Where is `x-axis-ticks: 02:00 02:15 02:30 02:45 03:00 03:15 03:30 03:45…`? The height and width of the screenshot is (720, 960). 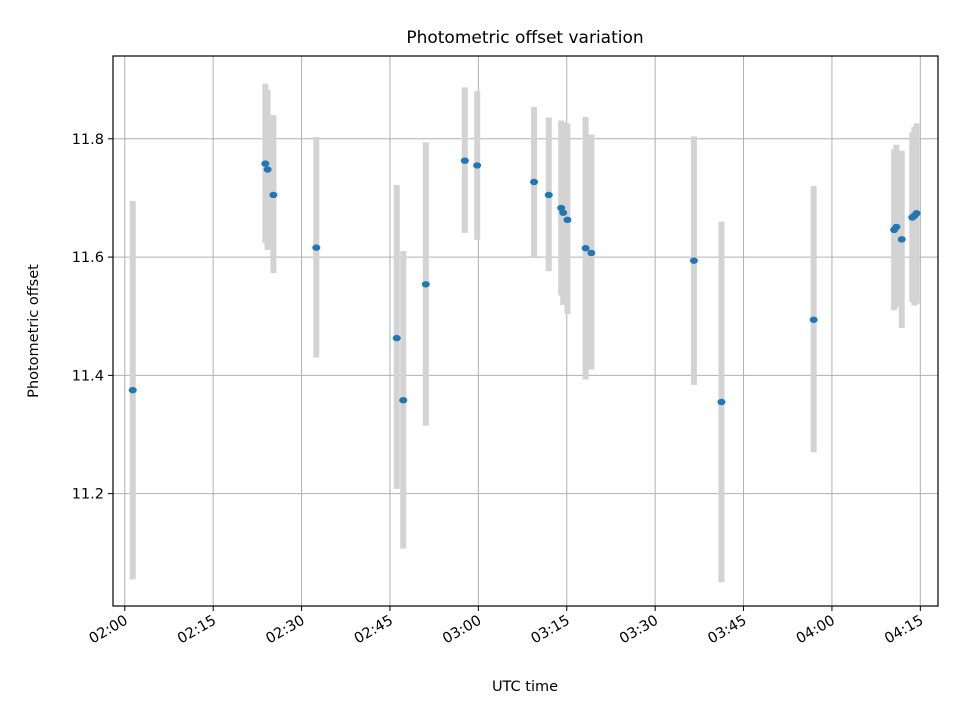 x-axis-ticks: 02:00 02:15 02:30 02:45 03:00 03:15 03:30 03:45… is located at coordinates (506, 627).